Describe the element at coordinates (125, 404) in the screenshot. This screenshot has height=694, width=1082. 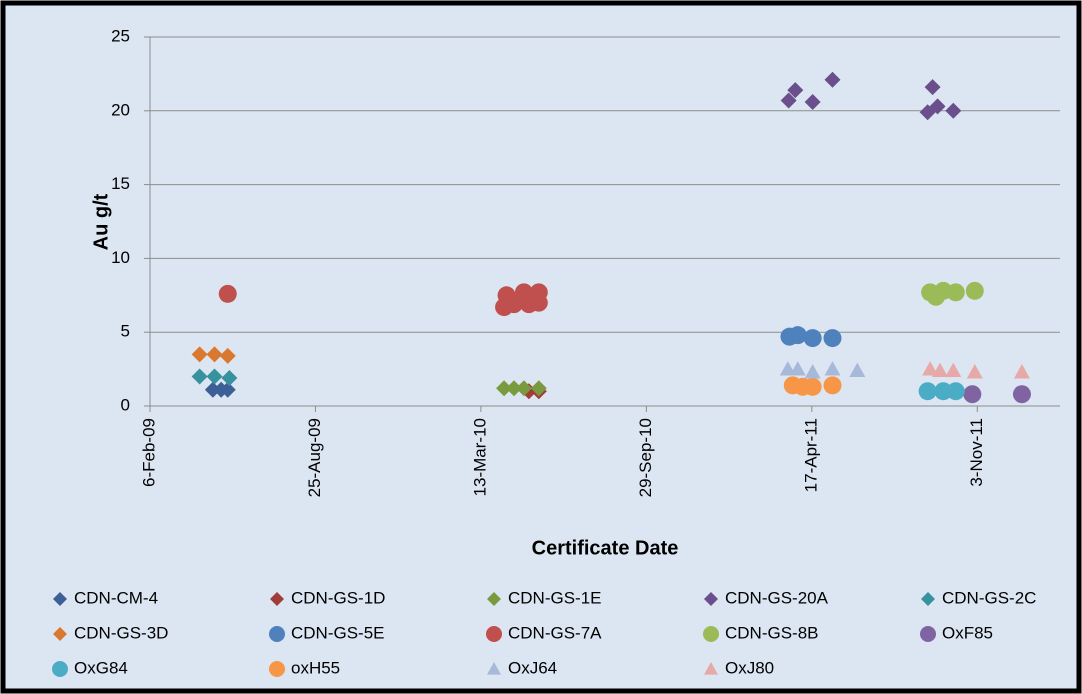
I see `y-tick-label: 0` at that location.